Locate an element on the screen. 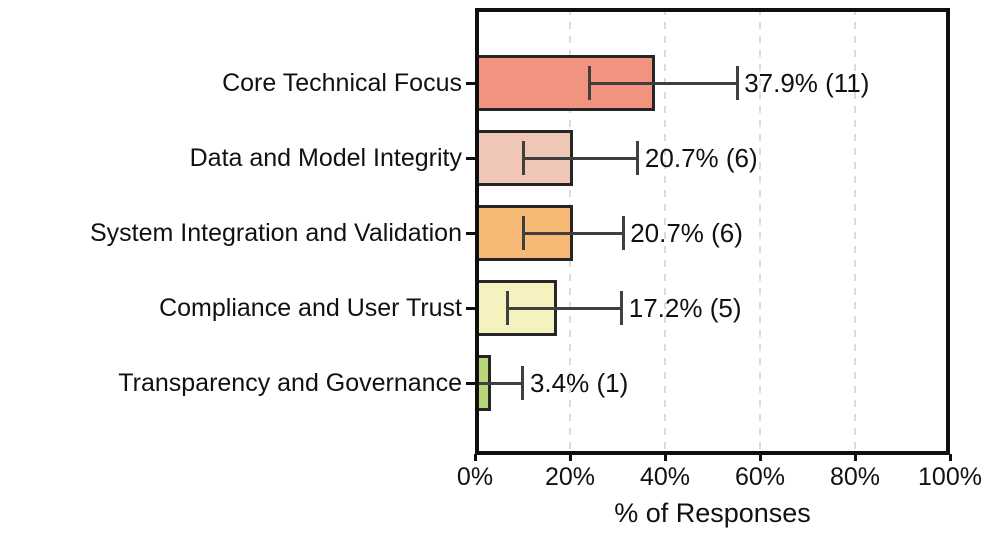 This screenshot has height=539, width=996. x-tick-label: 20% is located at coordinates (570, 477).